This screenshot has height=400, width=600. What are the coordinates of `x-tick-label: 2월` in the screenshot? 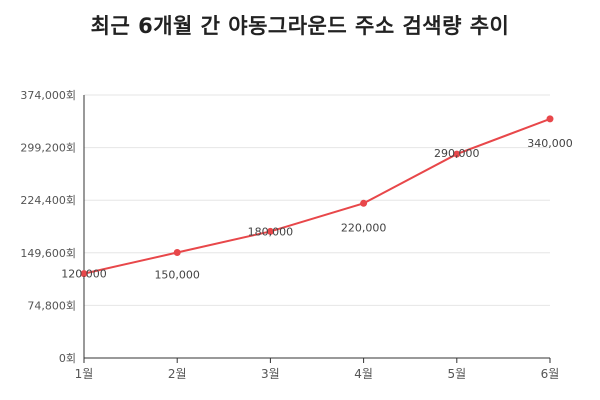 It's located at (177, 374).